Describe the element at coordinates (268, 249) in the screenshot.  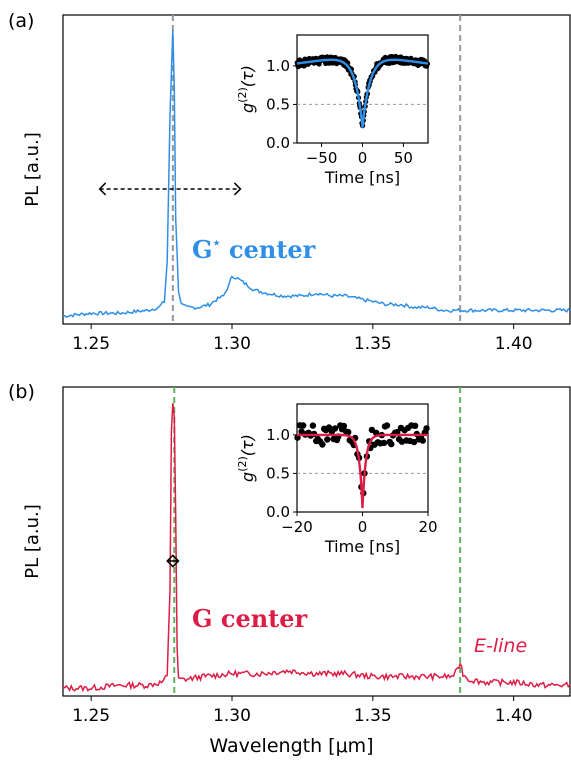
I see `annotation-rest: center` at that location.